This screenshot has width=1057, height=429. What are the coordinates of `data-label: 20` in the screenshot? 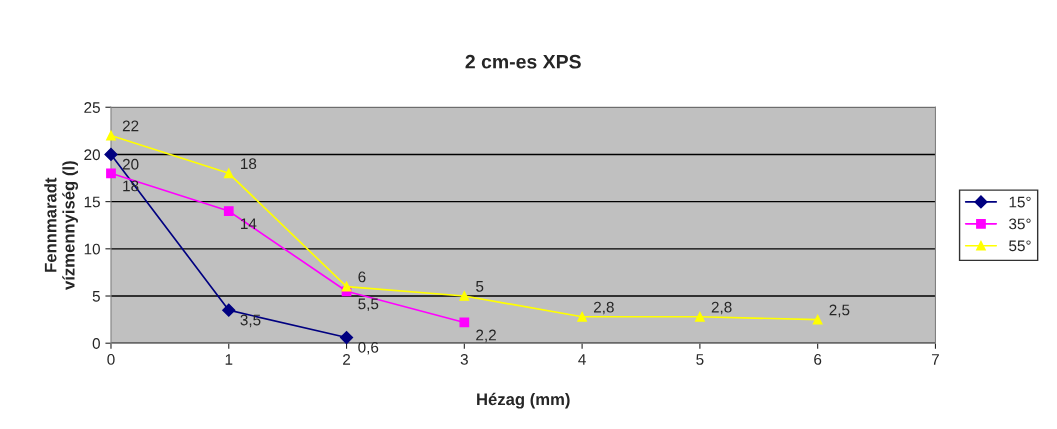 It's located at (130, 164).